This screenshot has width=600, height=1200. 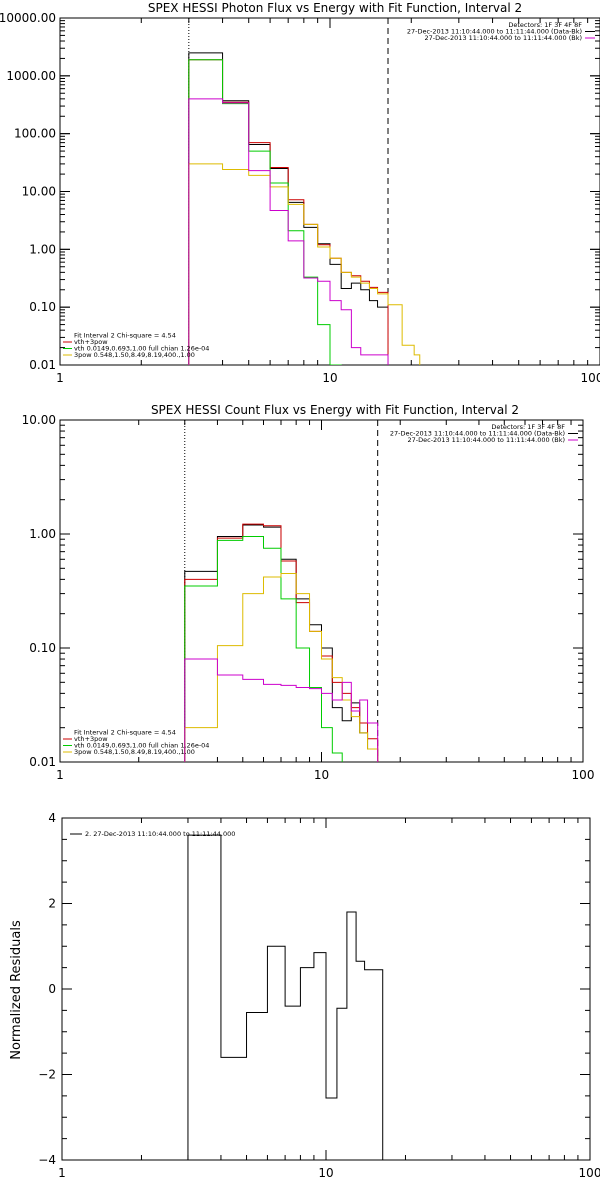 I want to click on y-tick-label: 2, so click(x=52, y=904).